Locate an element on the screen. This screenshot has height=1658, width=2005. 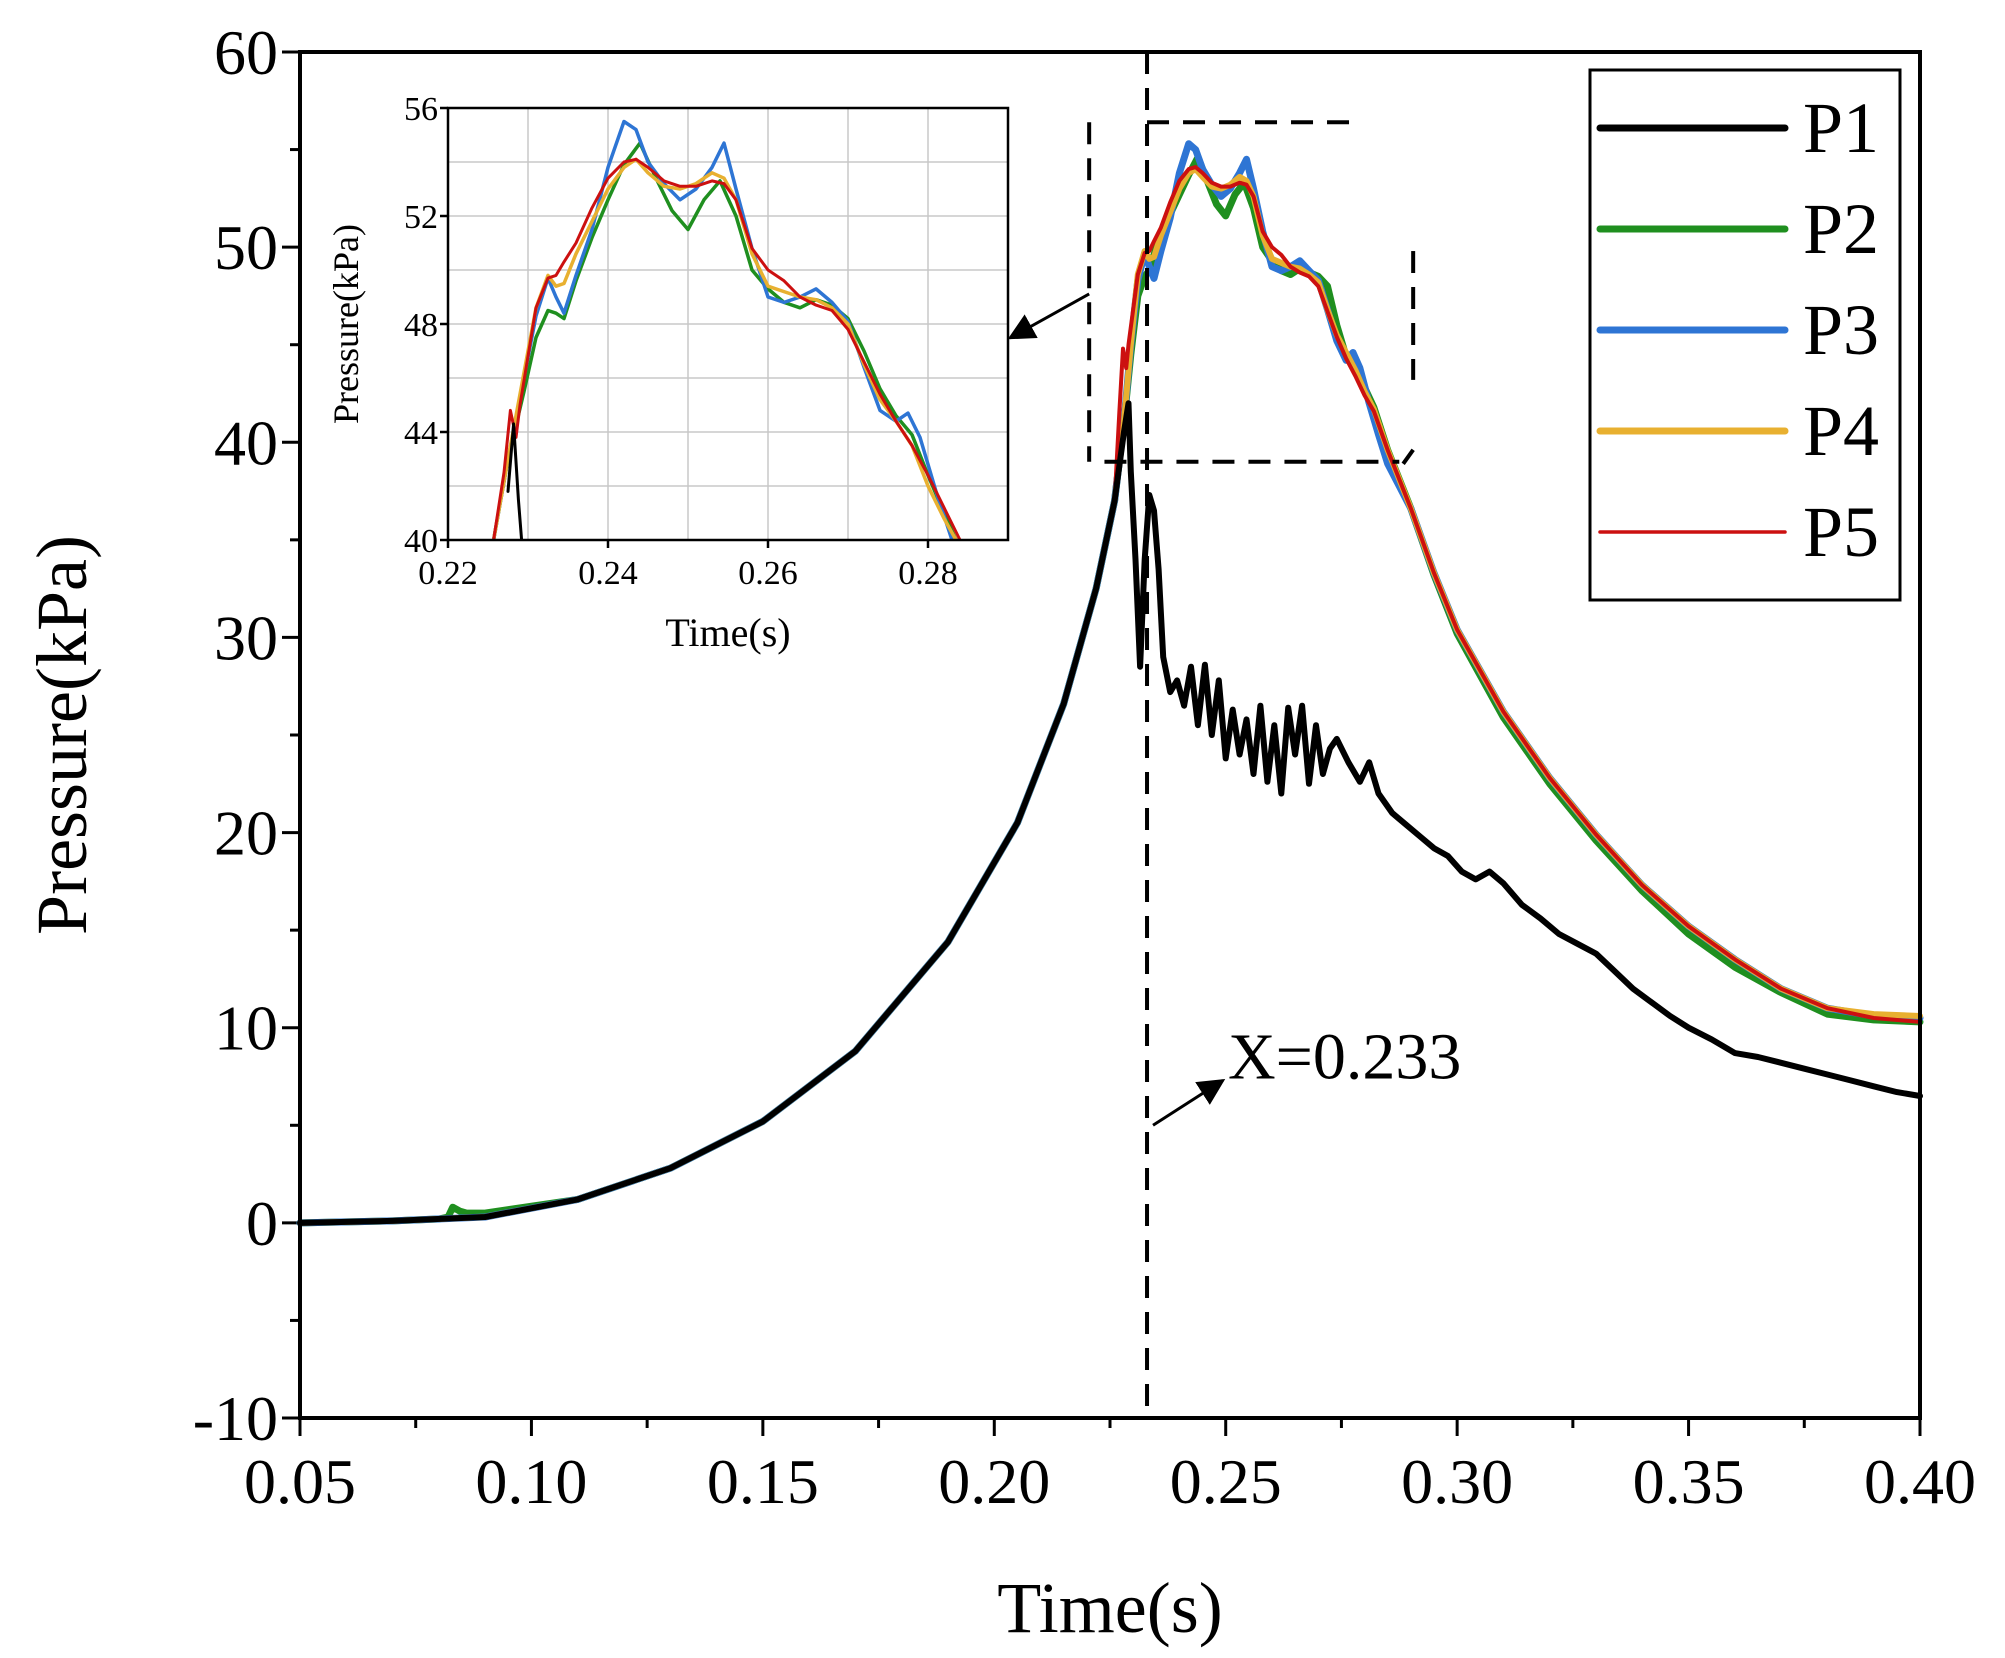
inset-y-tick-label: 48 is located at coordinates (421, 325).